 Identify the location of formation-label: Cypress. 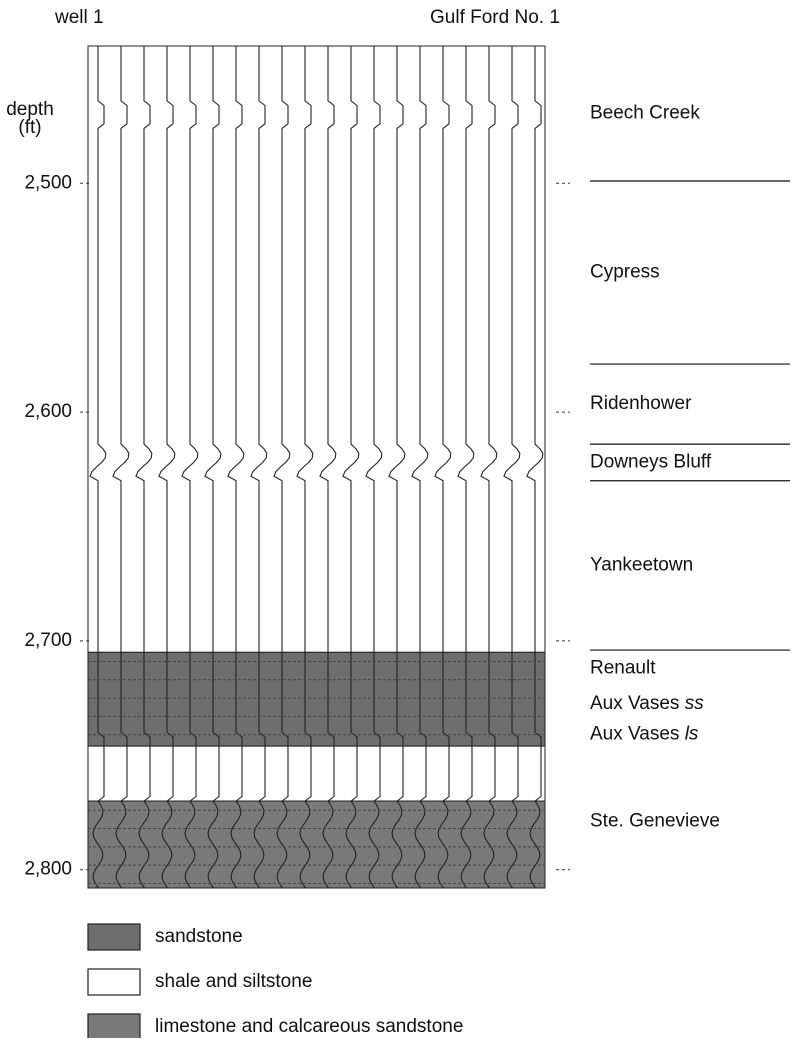
(625, 272).